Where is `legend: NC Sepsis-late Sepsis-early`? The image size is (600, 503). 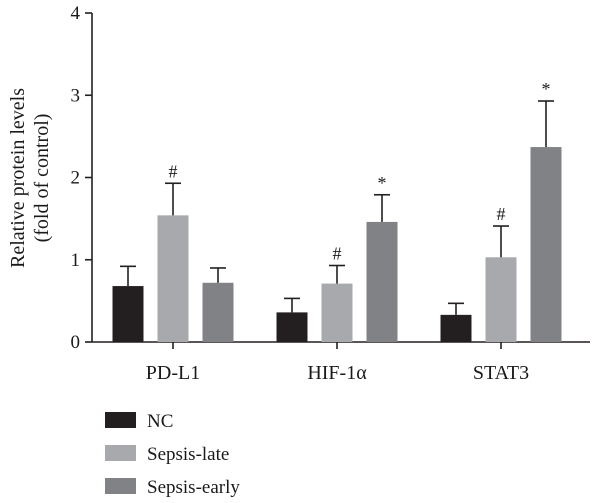 legend: NC Sepsis-late Sepsis-early is located at coordinates (172, 454).